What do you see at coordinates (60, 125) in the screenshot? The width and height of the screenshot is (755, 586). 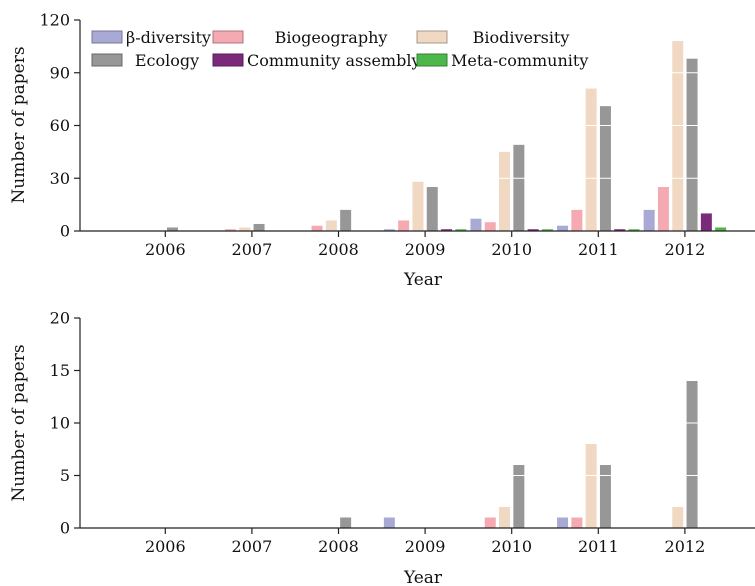 I see `y-tick-label: 60` at bounding box center [60, 125].